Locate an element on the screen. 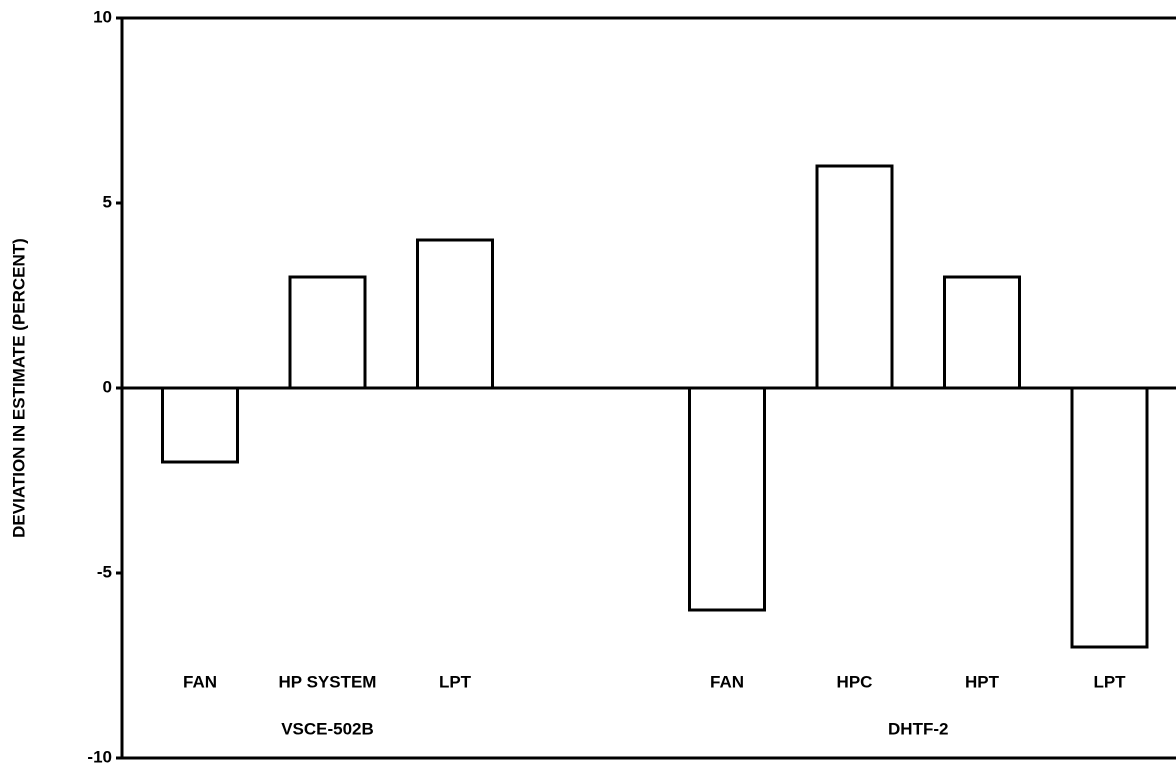  y-tick-label: -10 is located at coordinates (99, 756).